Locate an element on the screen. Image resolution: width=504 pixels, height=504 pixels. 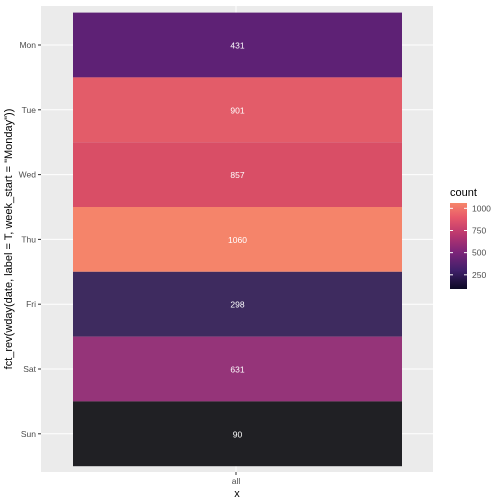
legend-tick-label: 500 is located at coordinates (479, 253).